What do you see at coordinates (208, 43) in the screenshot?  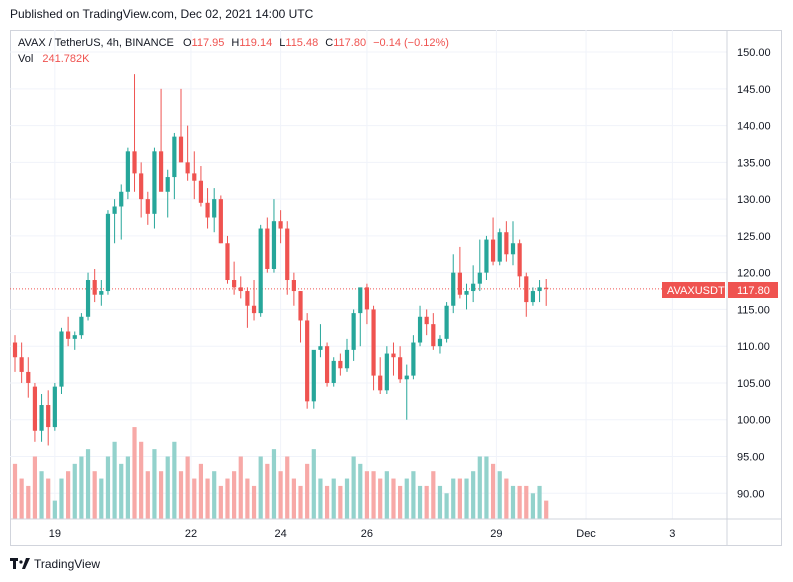 I see `open-value: 117.95` at bounding box center [208, 43].